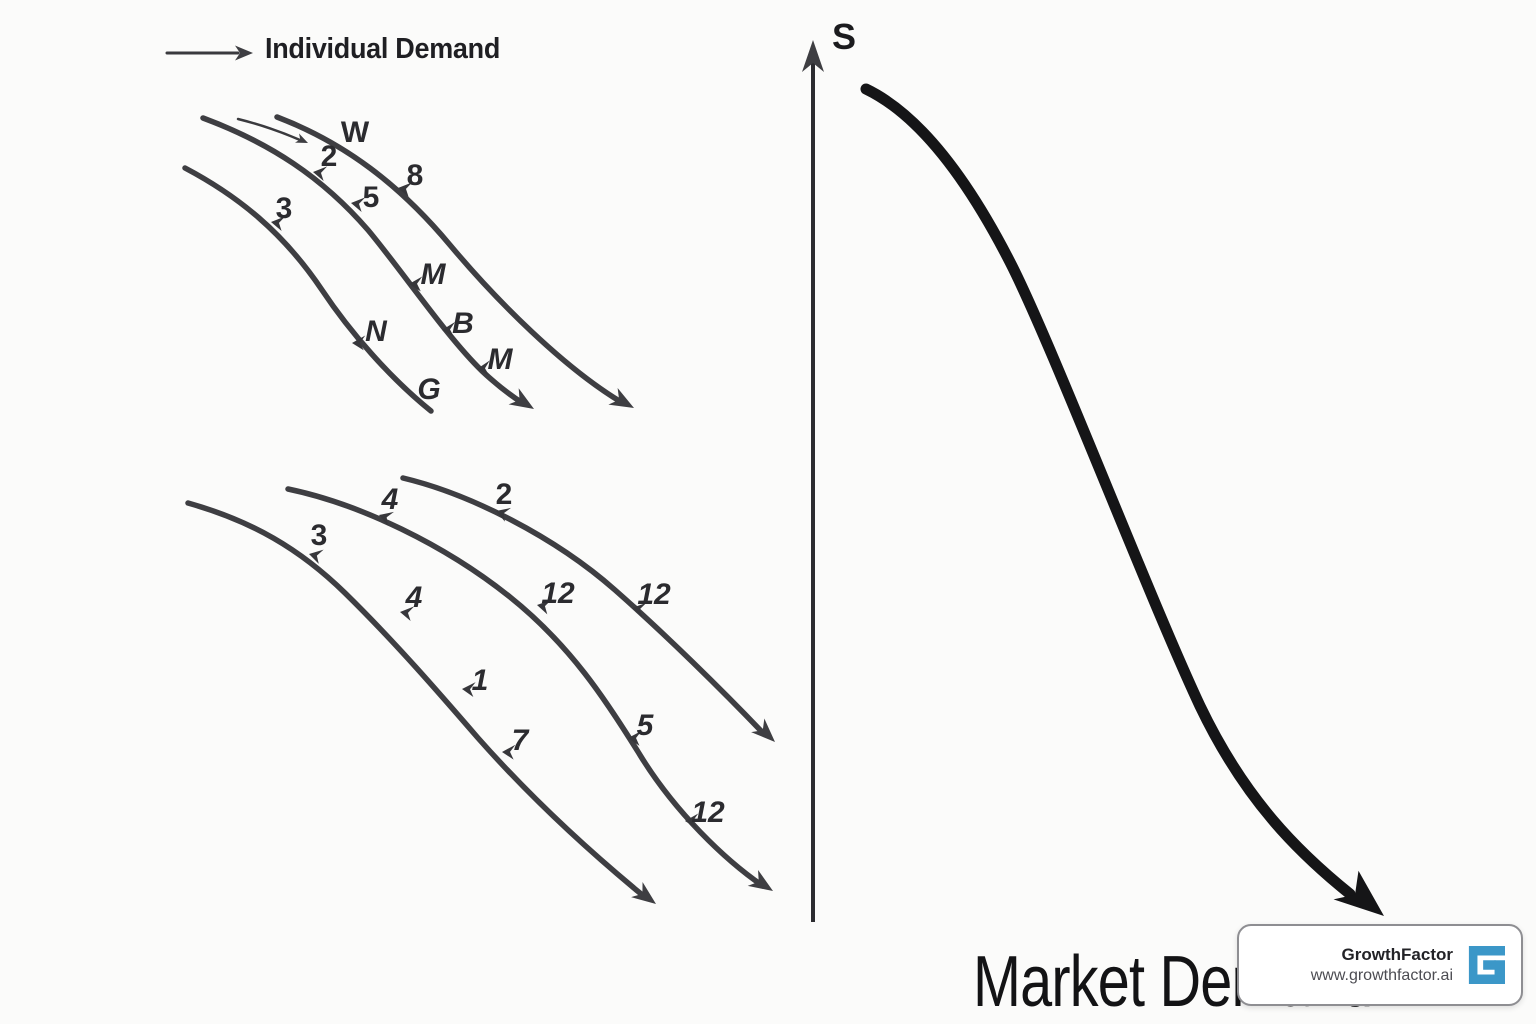 The height and width of the screenshot is (1024, 1536). What do you see at coordinates (244, 53) in the screenshot?
I see `legend-arrowhead-icon` at bounding box center [244, 53].